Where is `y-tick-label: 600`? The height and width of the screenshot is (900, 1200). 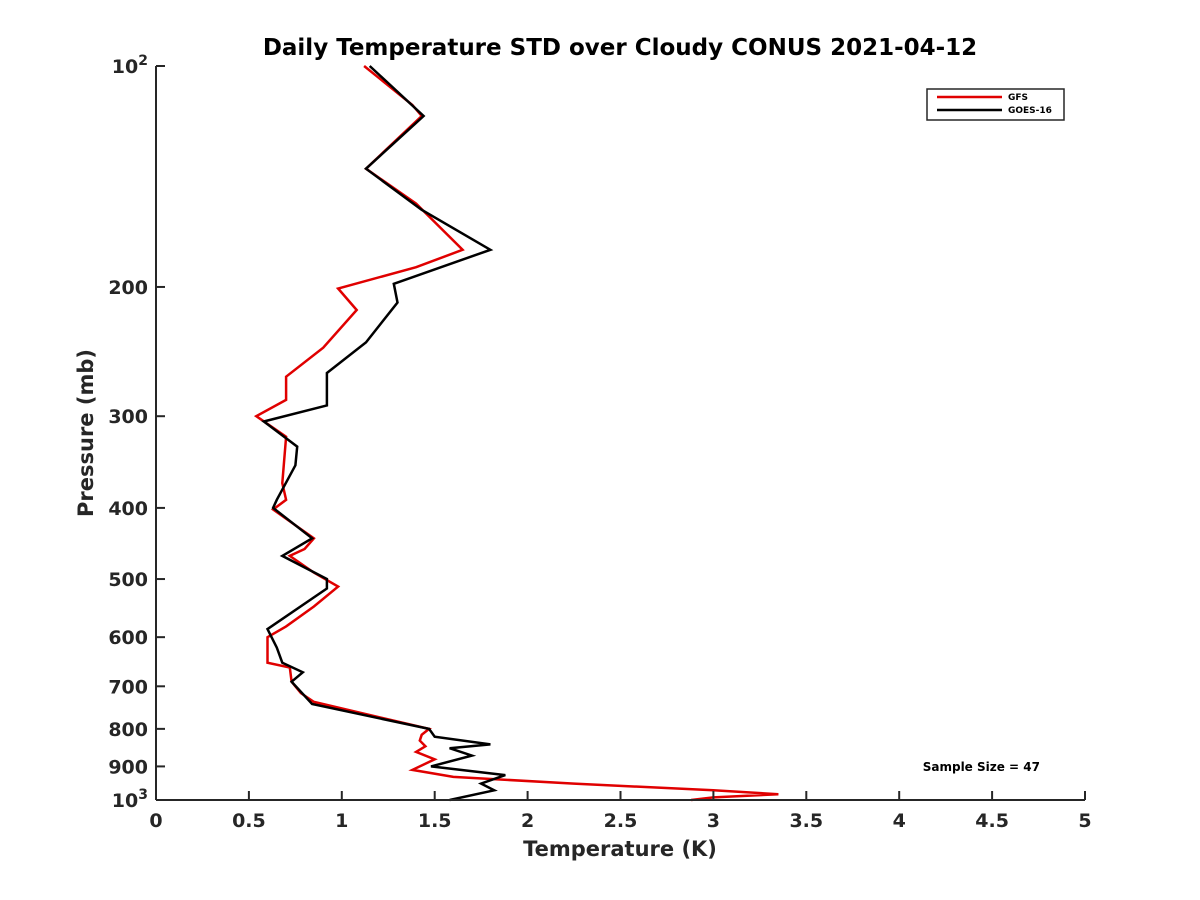 y-tick-label: 600 is located at coordinates (128, 638).